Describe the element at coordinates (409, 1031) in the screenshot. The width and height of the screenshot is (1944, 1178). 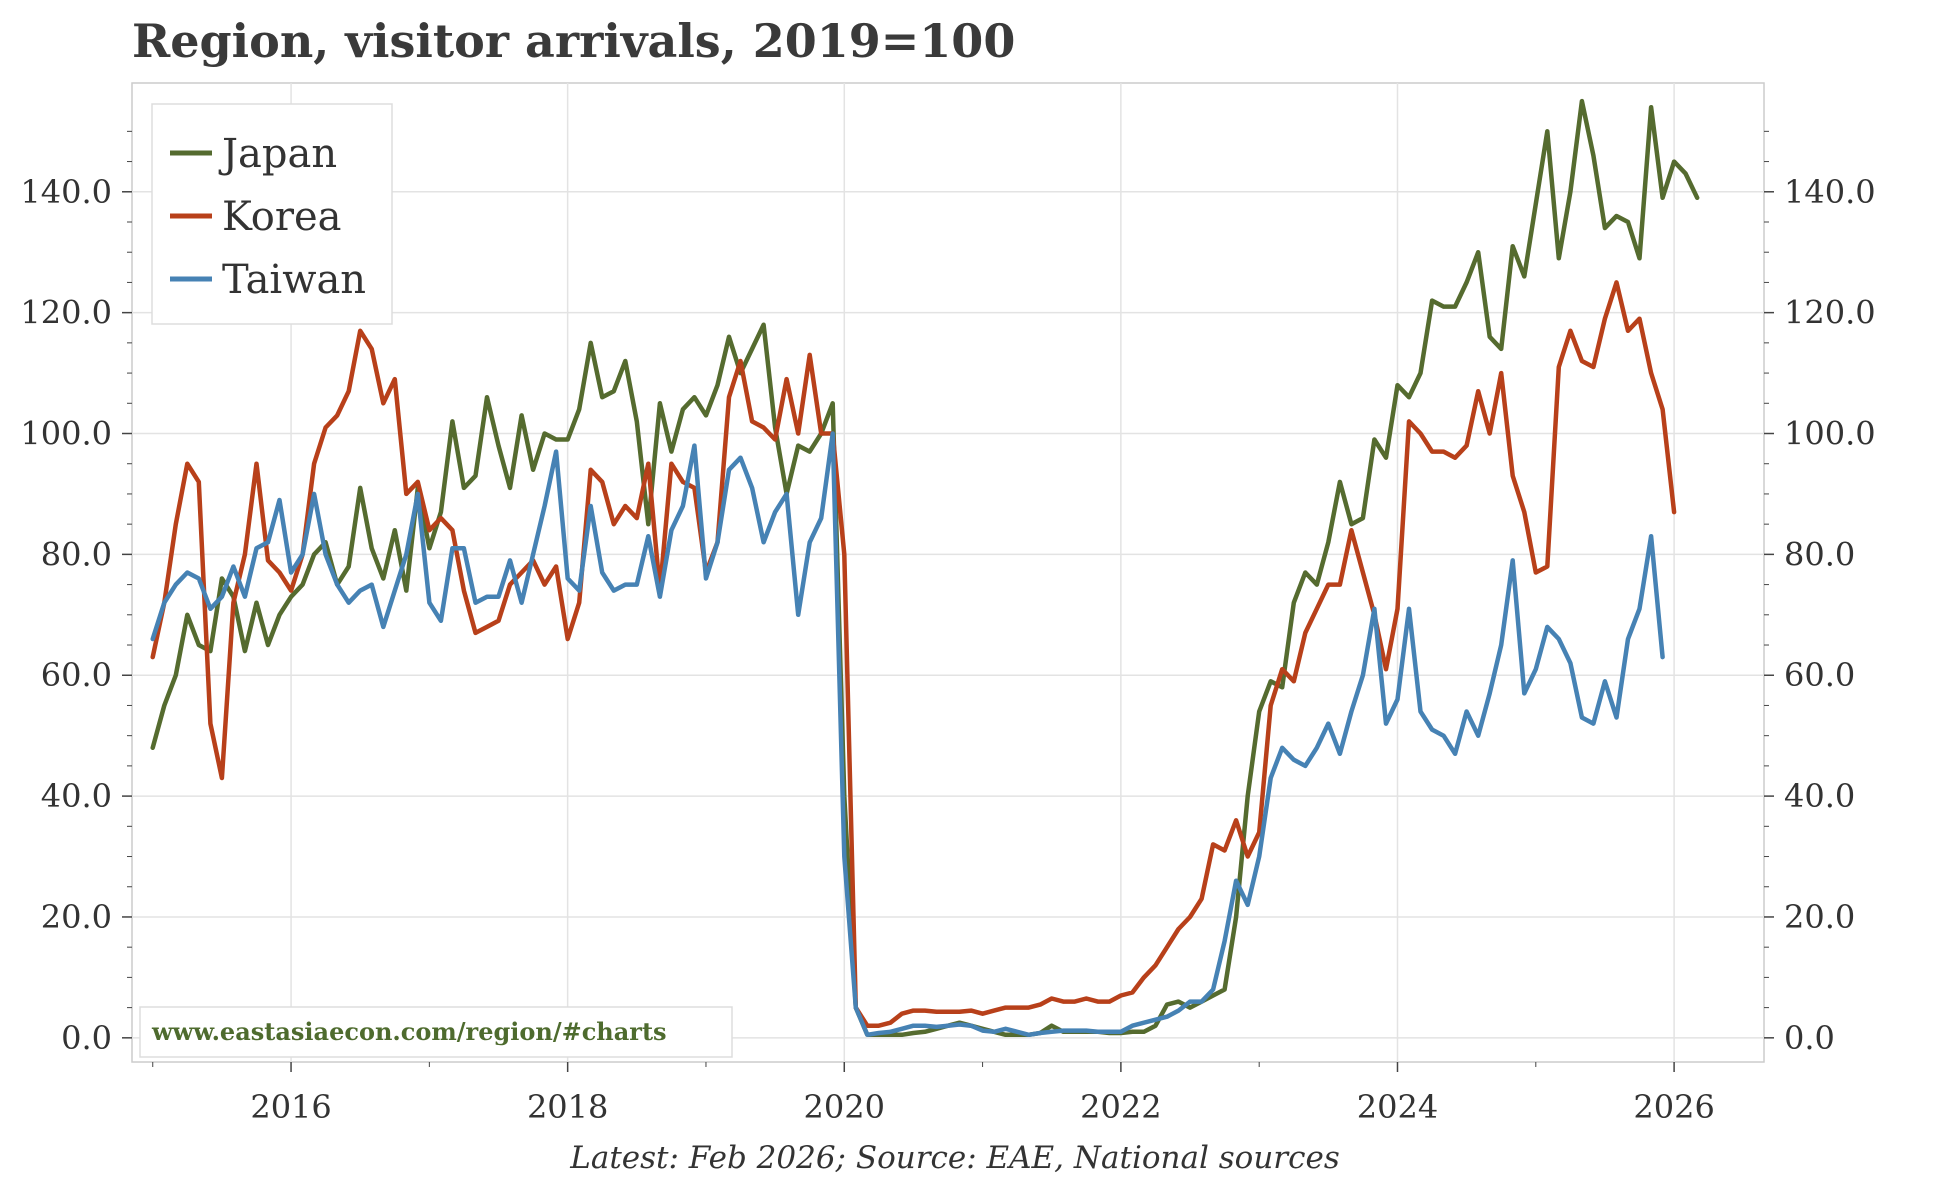
I see `watermark-url: www.eastasiaecon.com/region/#charts` at that location.